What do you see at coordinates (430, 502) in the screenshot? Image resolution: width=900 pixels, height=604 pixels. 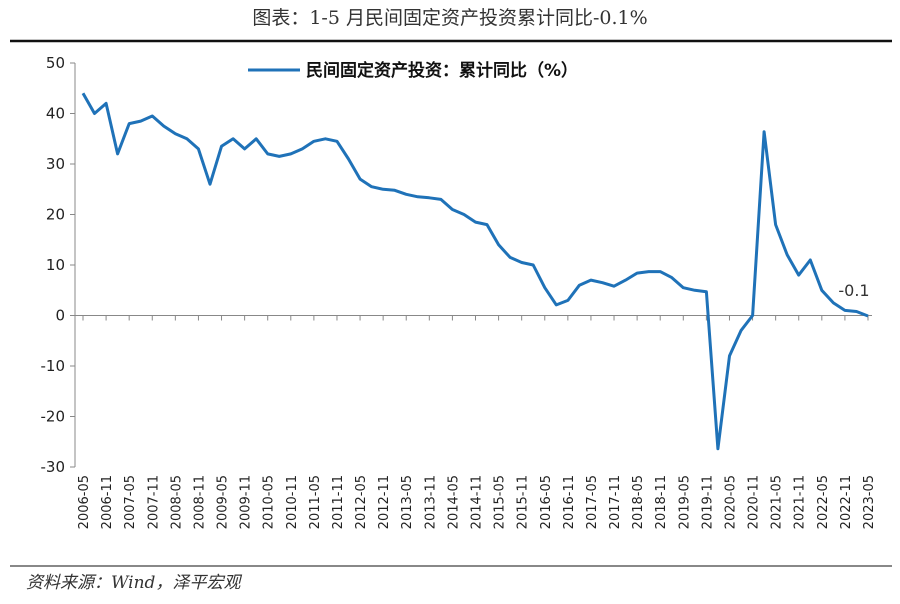 I see `x-tick-label: 2013-11` at bounding box center [430, 502].